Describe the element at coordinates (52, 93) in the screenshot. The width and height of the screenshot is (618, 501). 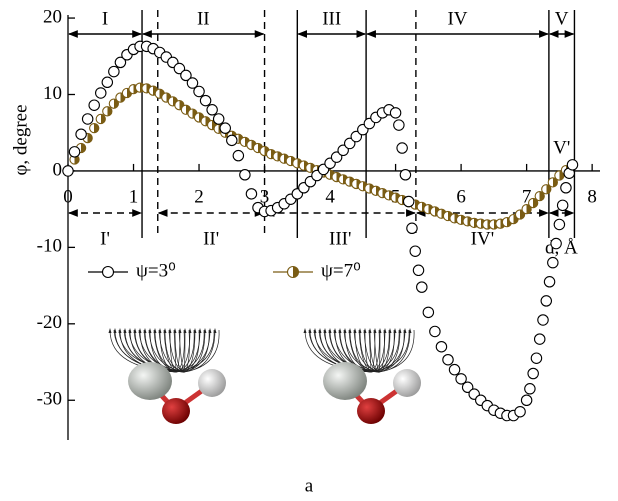
I see `y-tick-label: 10` at that location.